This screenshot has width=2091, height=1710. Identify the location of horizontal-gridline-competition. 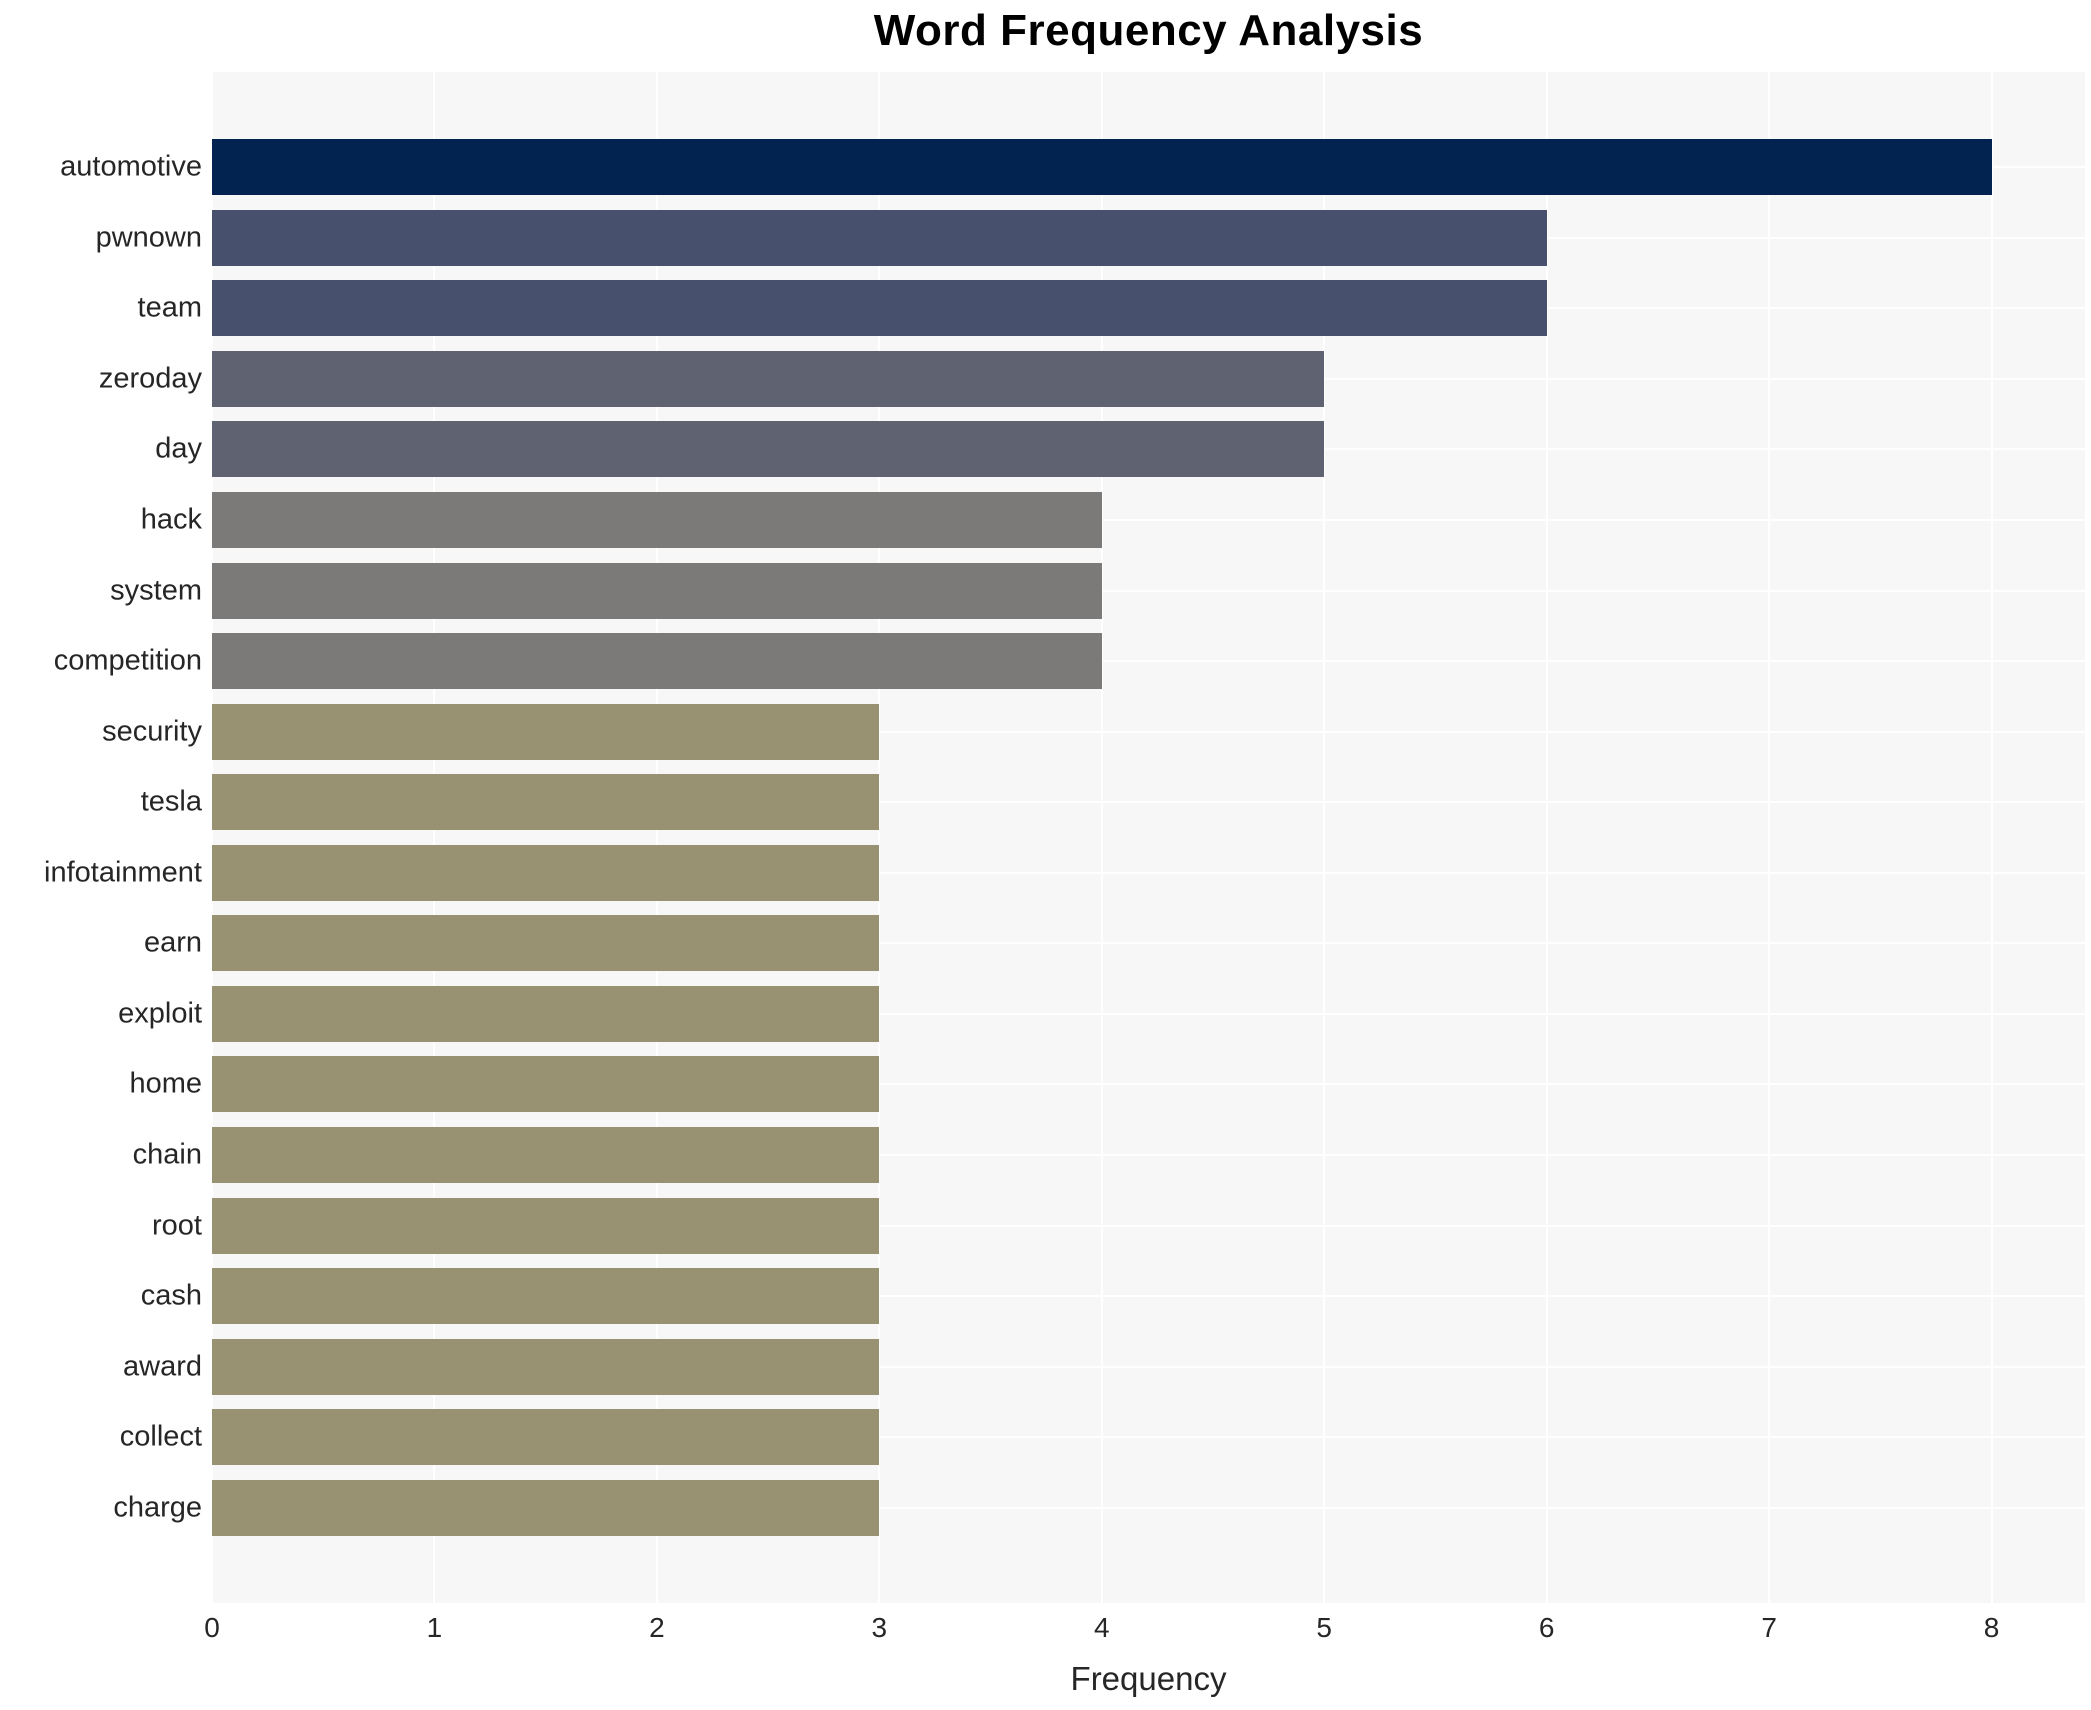
(1148, 661).